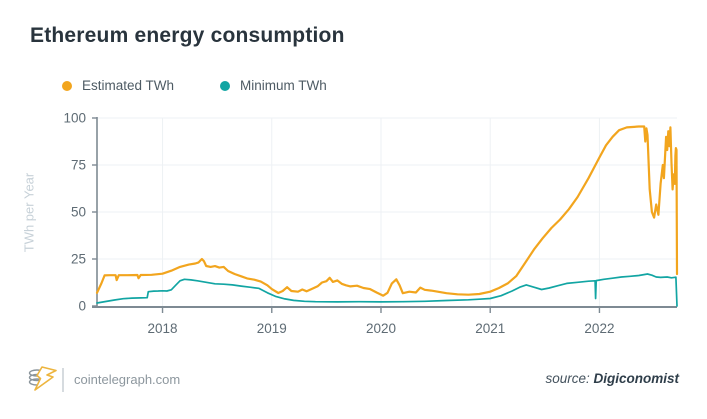 This screenshot has height=419, width=707. I want to click on y-tick-label: 25, so click(78, 259).